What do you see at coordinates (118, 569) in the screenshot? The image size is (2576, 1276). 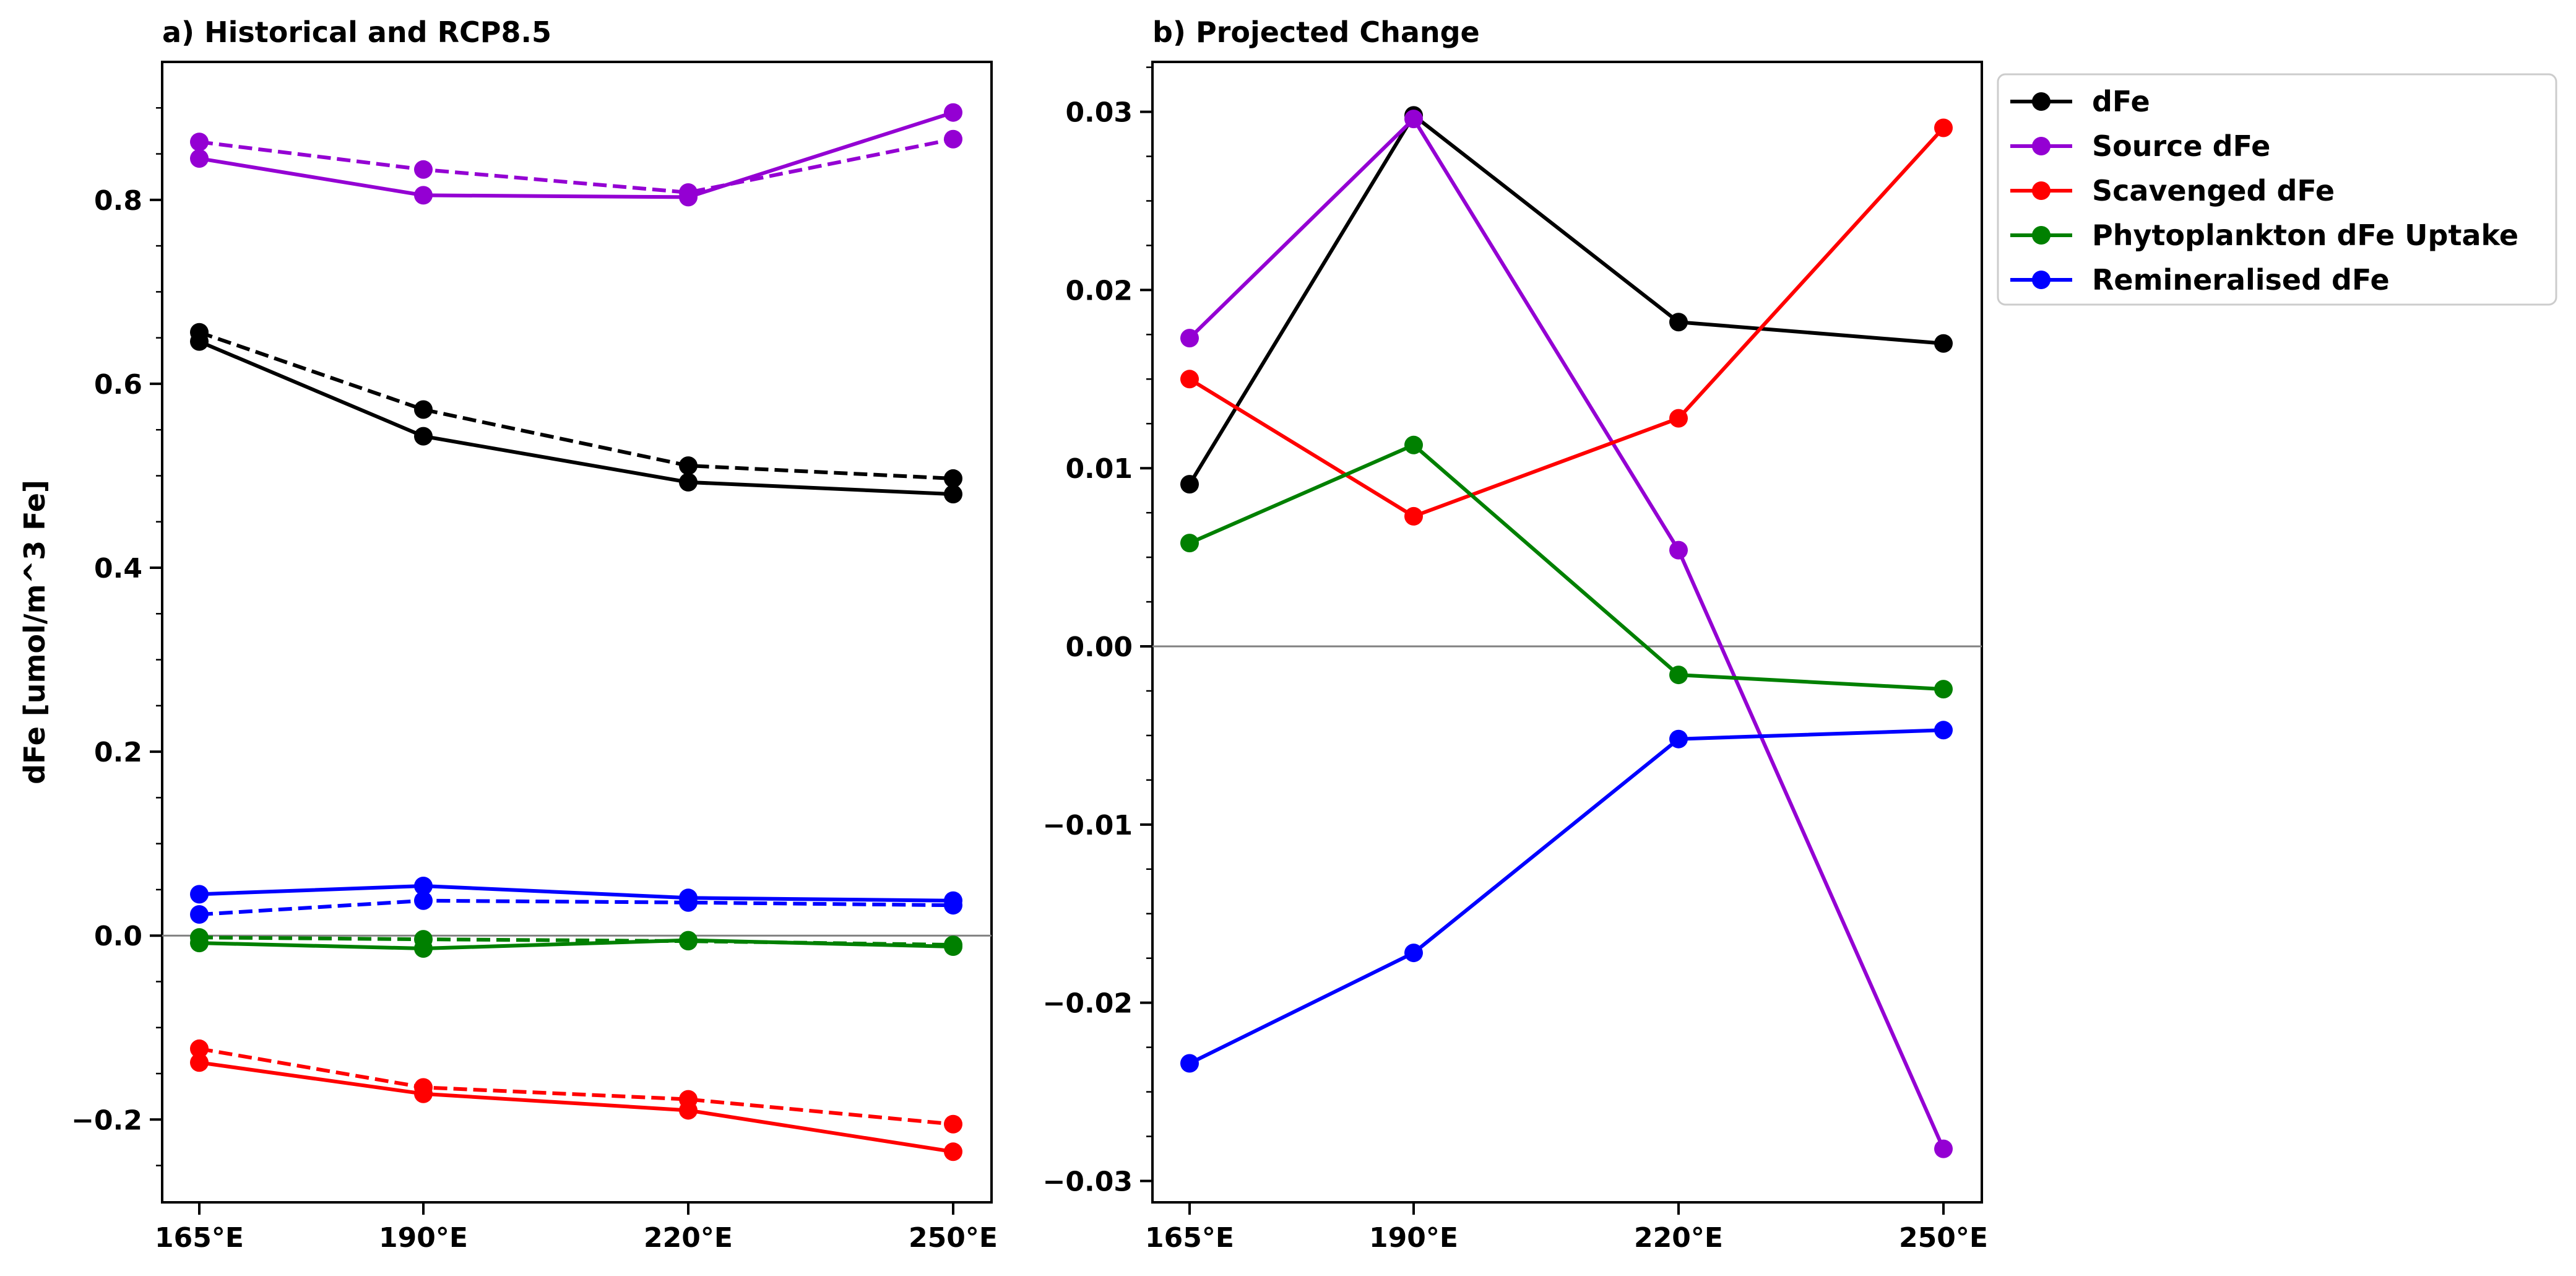 I see `panel-a-ytick-label: 0.4` at bounding box center [118, 569].